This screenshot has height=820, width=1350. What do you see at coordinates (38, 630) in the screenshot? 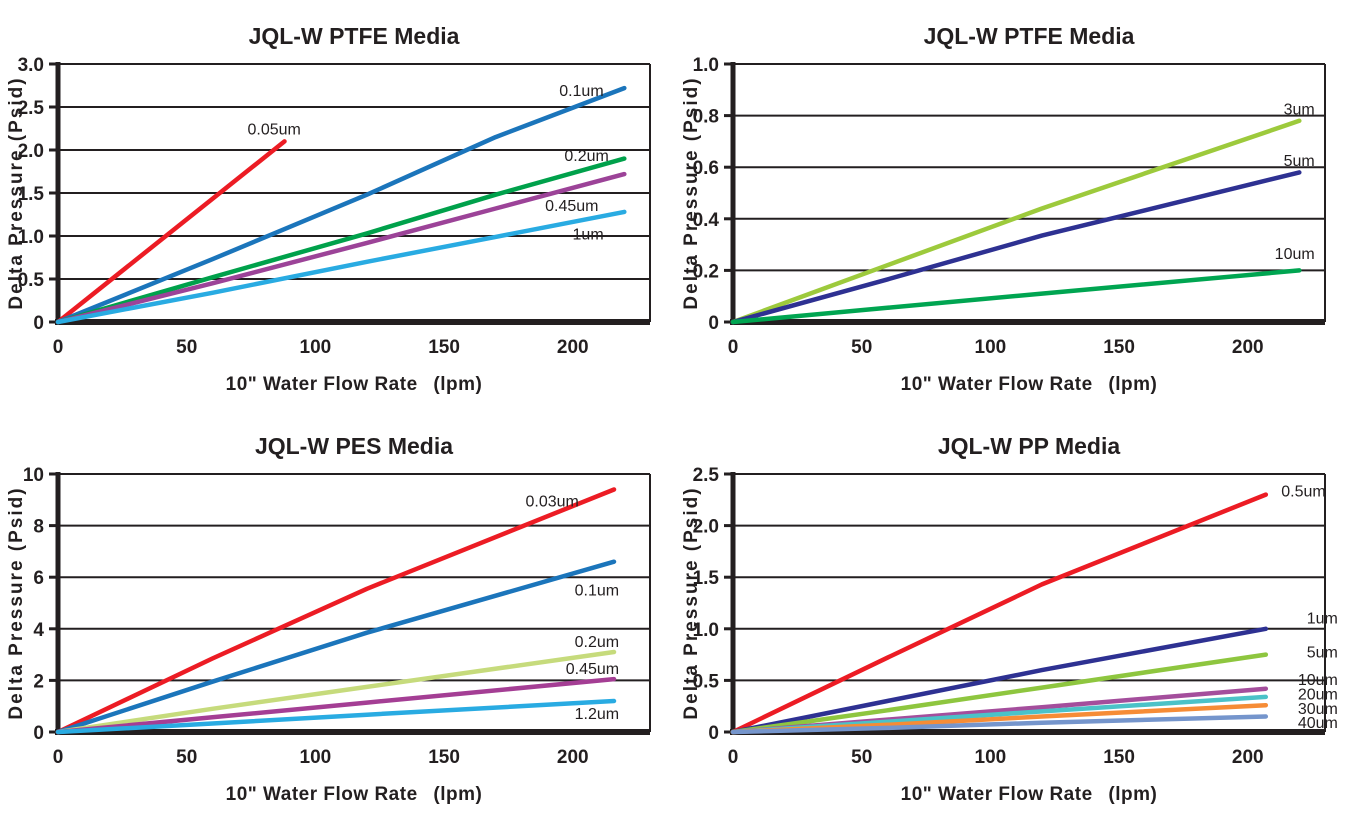
I see `y-tick-label: 4` at bounding box center [38, 630].